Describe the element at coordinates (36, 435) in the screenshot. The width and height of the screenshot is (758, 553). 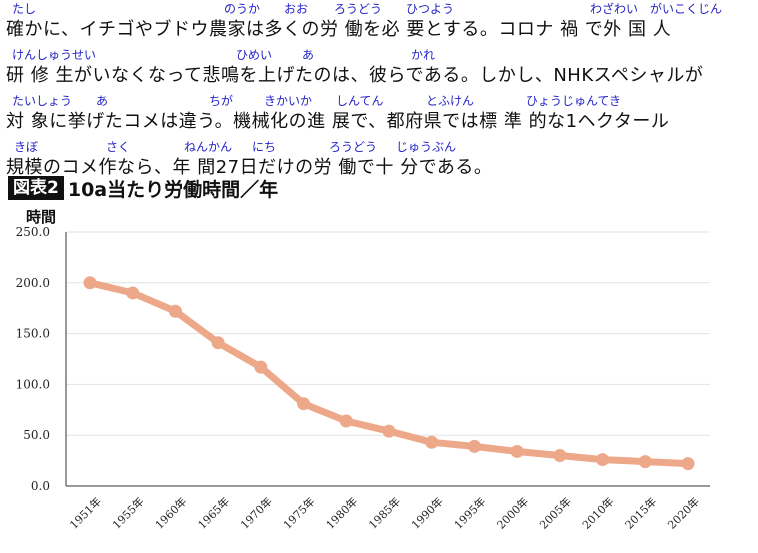
I see `y-tick-label: 50.0` at that location.